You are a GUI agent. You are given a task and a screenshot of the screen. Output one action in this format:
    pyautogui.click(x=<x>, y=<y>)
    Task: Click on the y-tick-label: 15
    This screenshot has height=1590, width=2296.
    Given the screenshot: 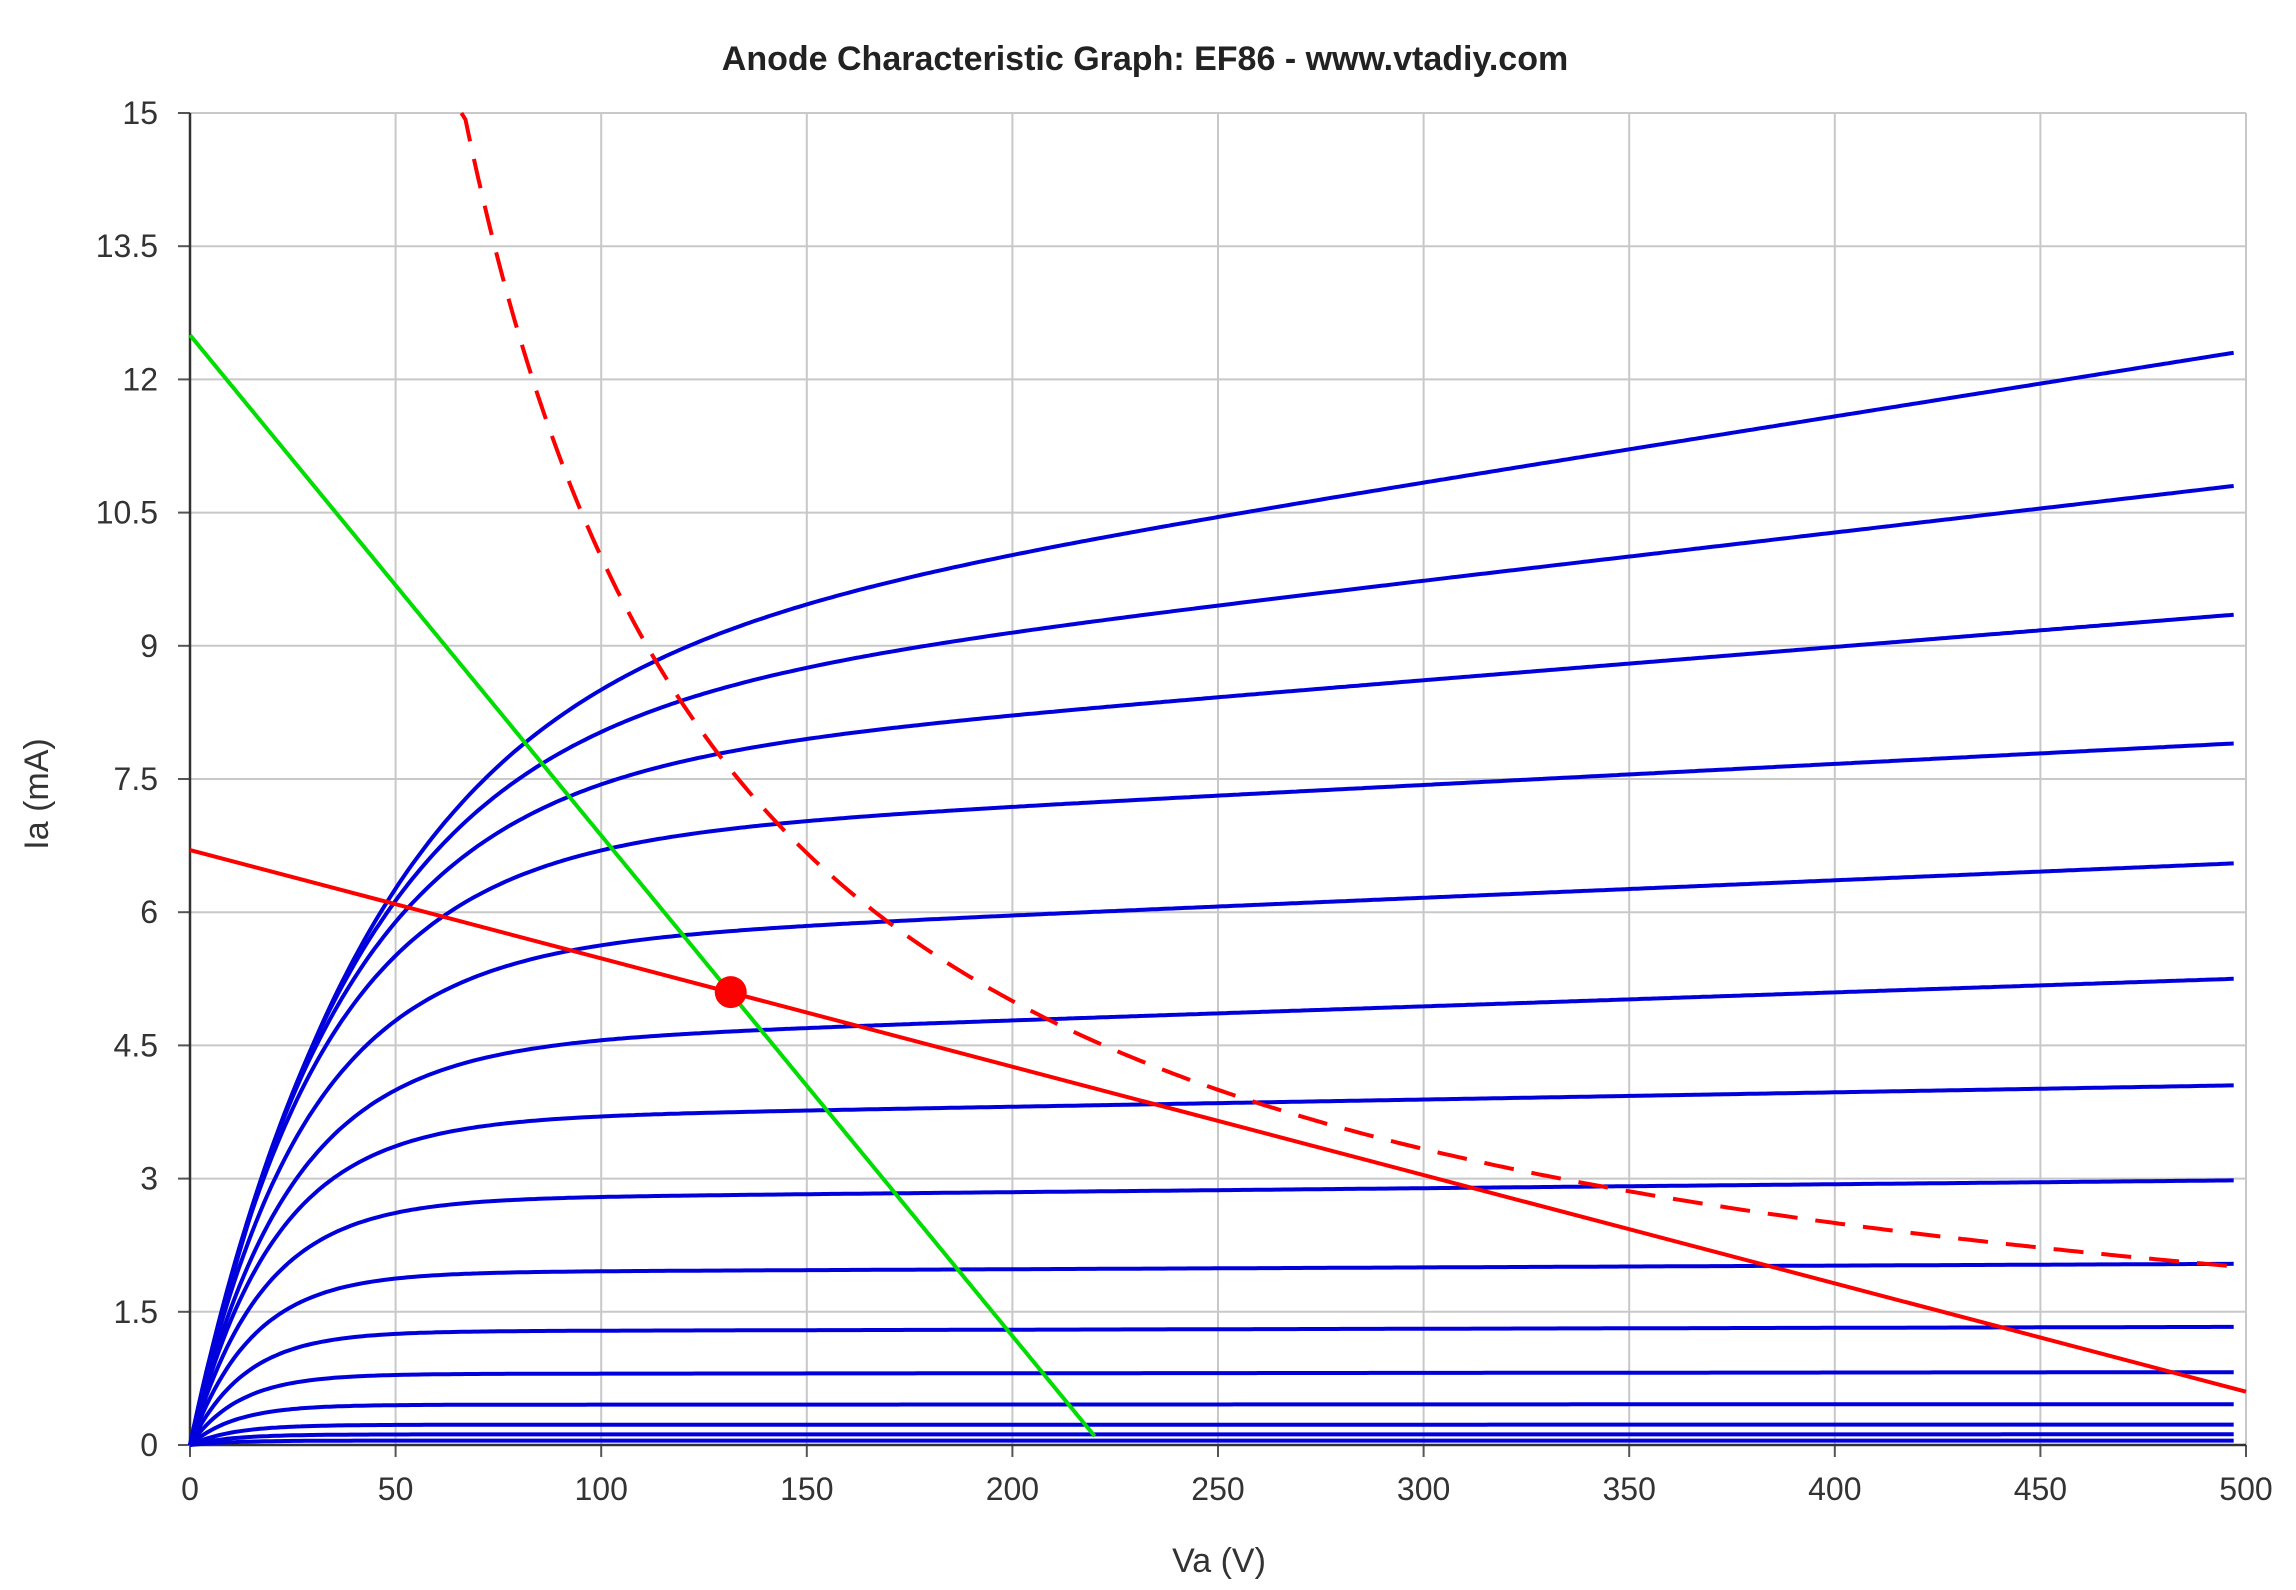 What is the action you would take?
    pyautogui.click(x=140, y=113)
    